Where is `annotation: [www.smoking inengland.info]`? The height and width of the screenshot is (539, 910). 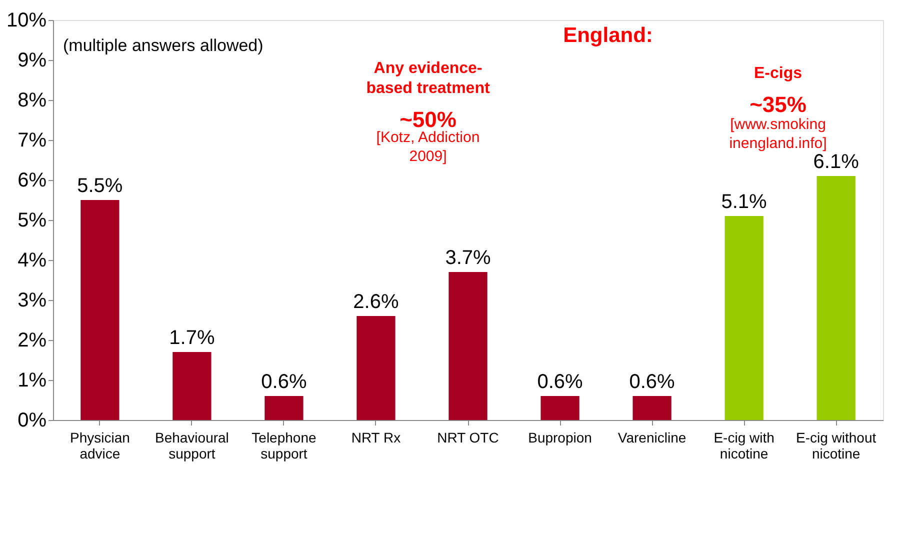 annotation: [www.smoking inengland.info] is located at coordinates (778, 134).